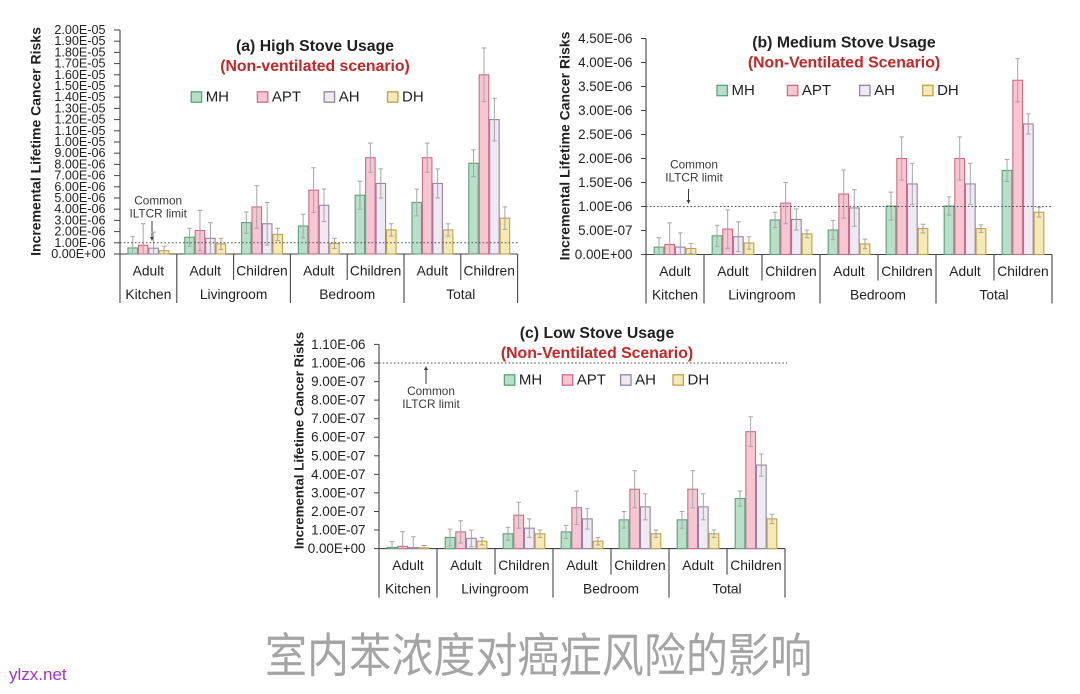 This screenshot has width=1080, height=694. Describe the element at coordinates (79, 131) in the screenshot. I see `svg-text: 1.10E-05` at that location.